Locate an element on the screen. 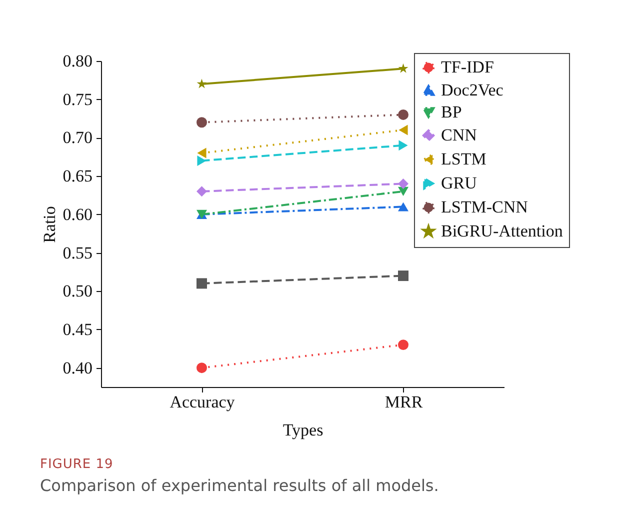  x-axis-title: Types is located at coordinates (303, 430).